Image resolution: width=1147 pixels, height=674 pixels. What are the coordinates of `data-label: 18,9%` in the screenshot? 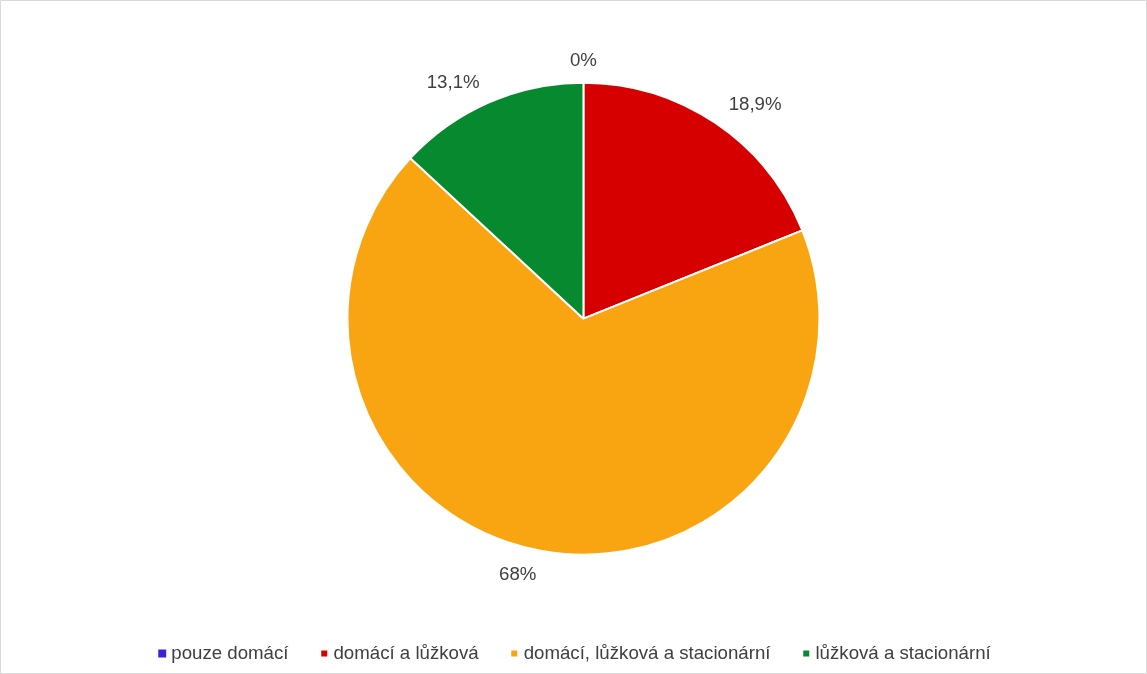 It's located at (755, 104).